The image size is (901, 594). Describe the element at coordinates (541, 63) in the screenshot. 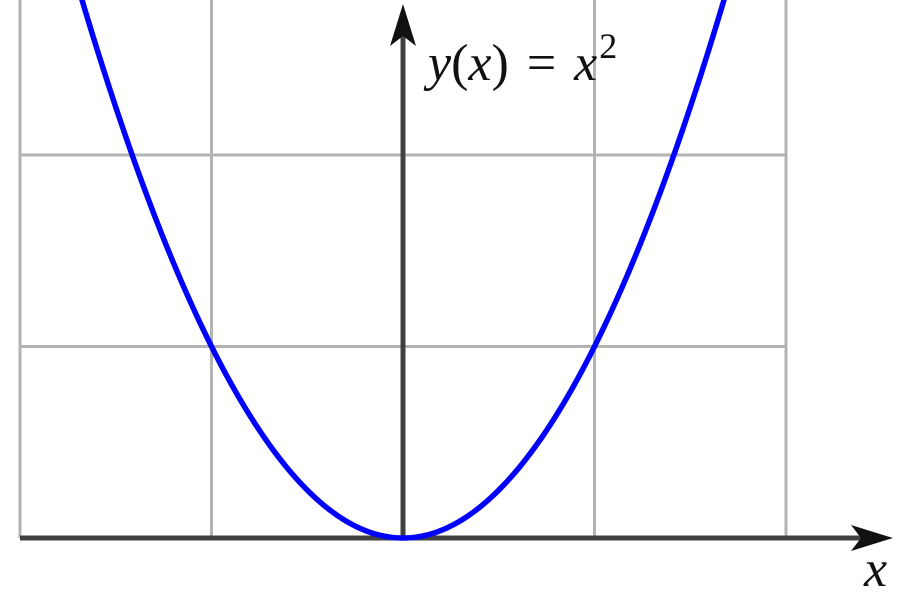

I see `function-label-equals: =` at that location.